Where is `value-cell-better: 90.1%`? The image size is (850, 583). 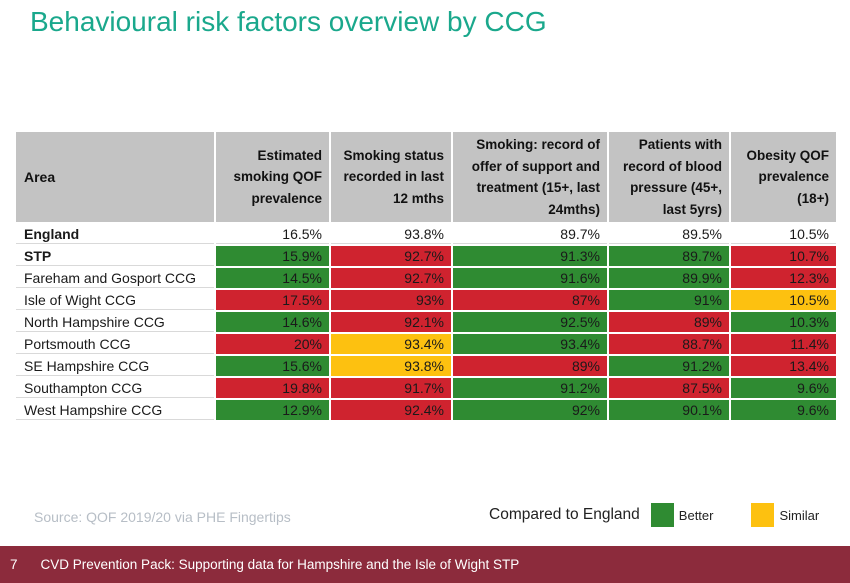
value-cell-better: 90.1% is located at coordinates (669, 410).